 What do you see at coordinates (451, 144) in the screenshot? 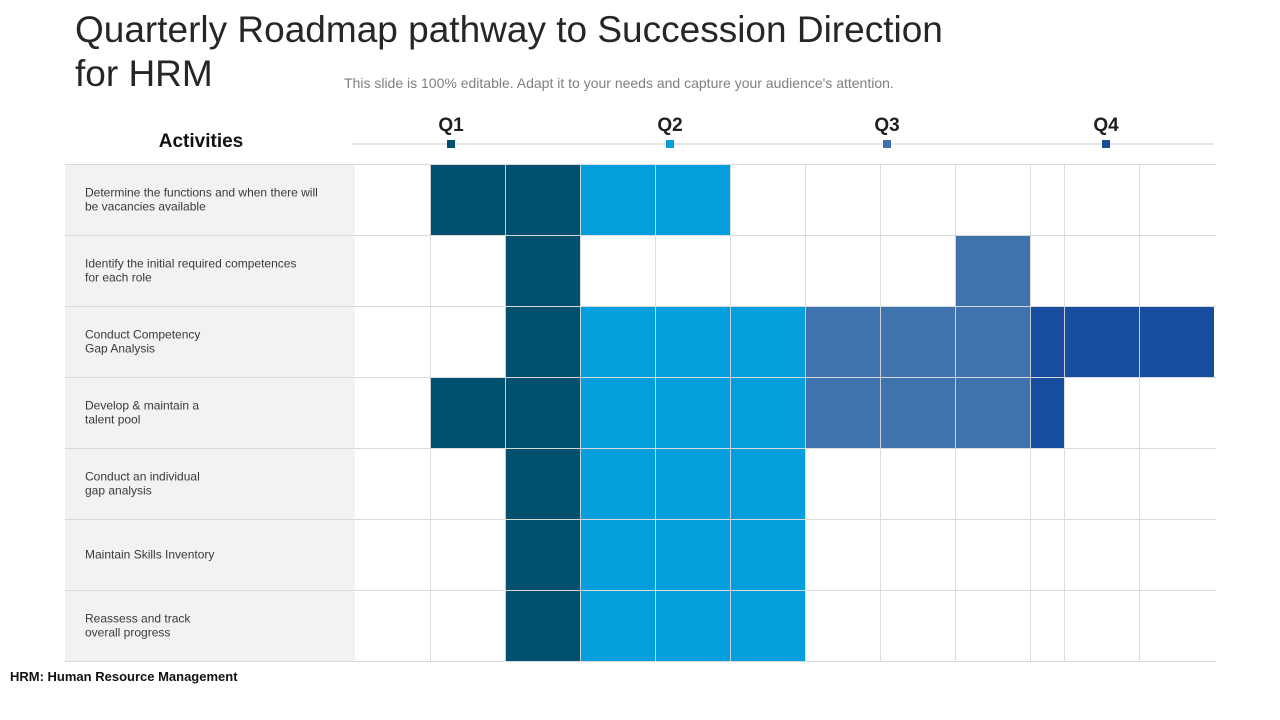
I see `quarter-marker-q1` at bounding box center [451, 144].